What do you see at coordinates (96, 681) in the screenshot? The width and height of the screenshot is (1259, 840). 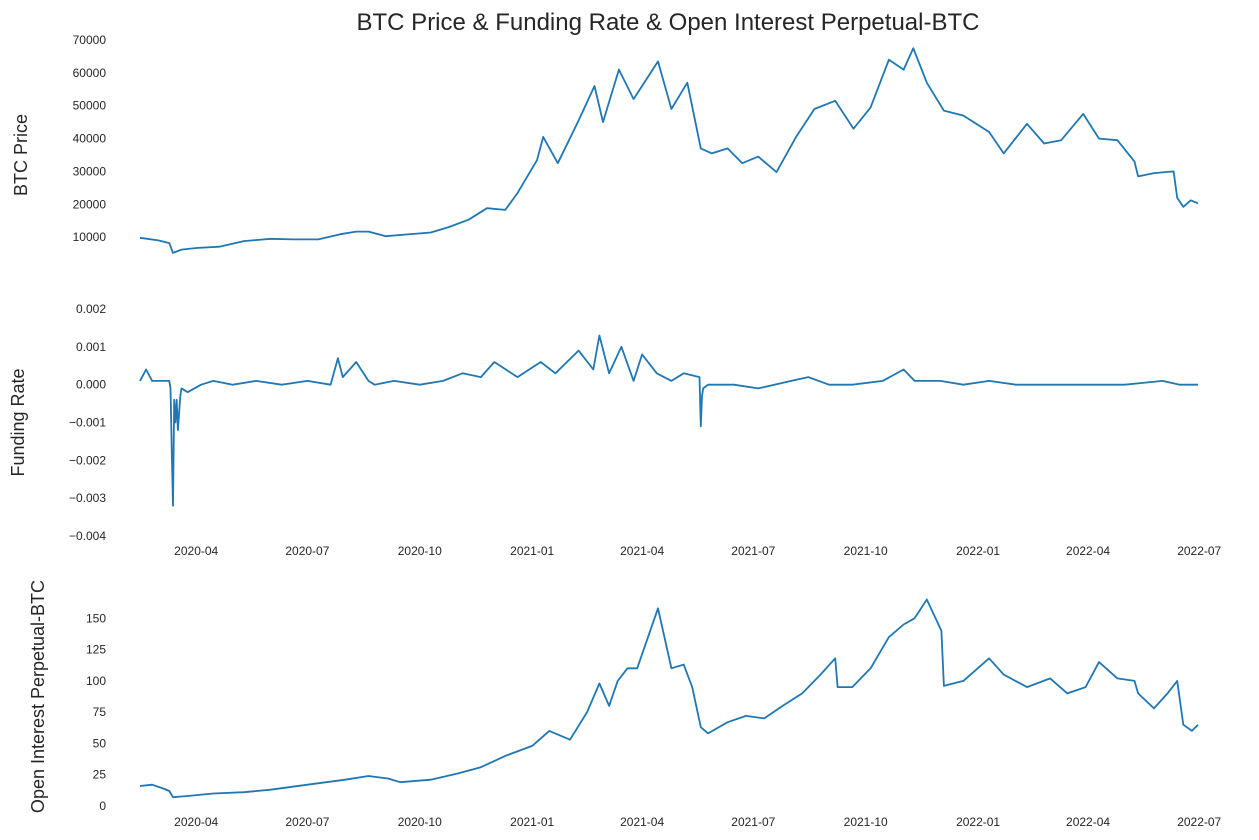 I see `y-tick-label: 100` at bounding box center [96, 681].